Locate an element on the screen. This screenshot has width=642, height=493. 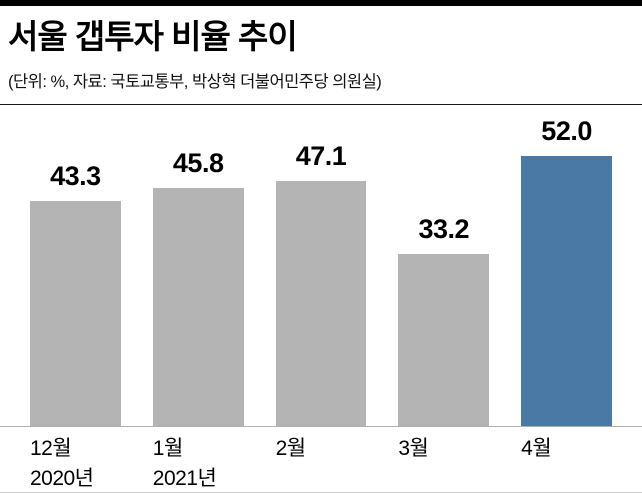
x-axis-label: 3월 is located at coordinates (443, 446).